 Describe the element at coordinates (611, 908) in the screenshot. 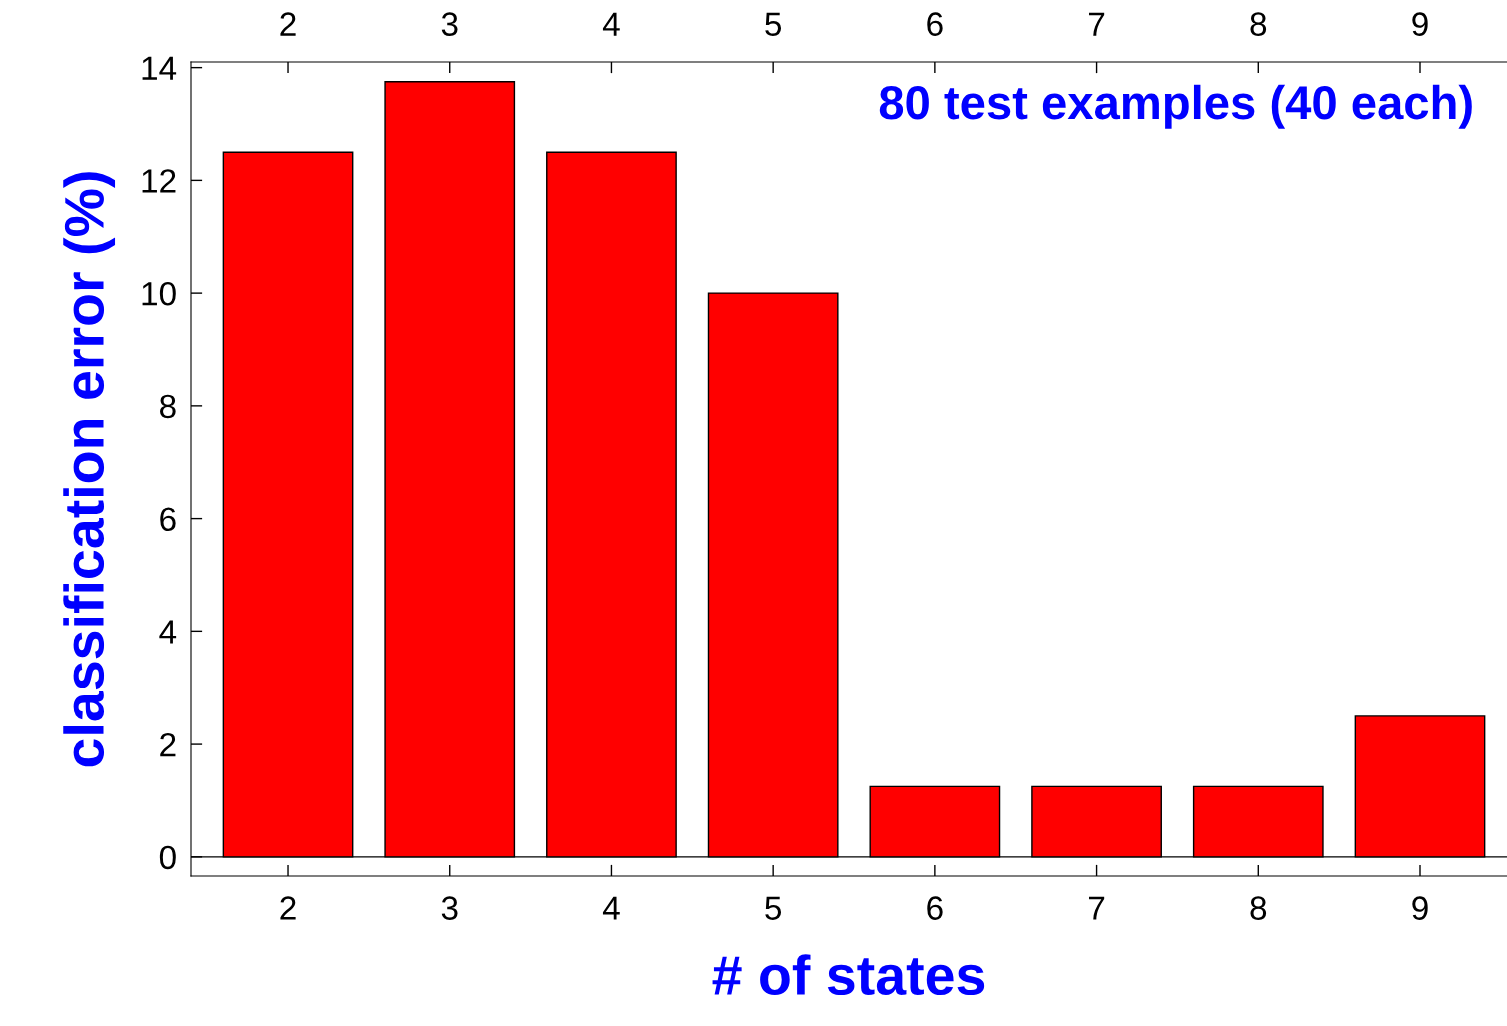

I see `x-tick-label: 4` at that location.